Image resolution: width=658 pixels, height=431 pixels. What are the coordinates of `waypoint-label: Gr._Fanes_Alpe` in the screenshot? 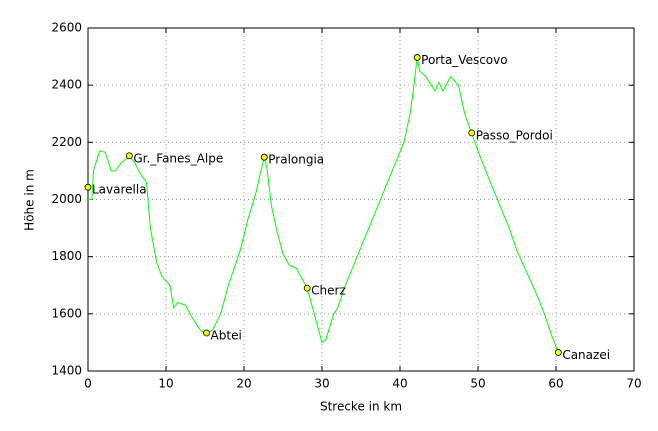 It's located at (178, 158).